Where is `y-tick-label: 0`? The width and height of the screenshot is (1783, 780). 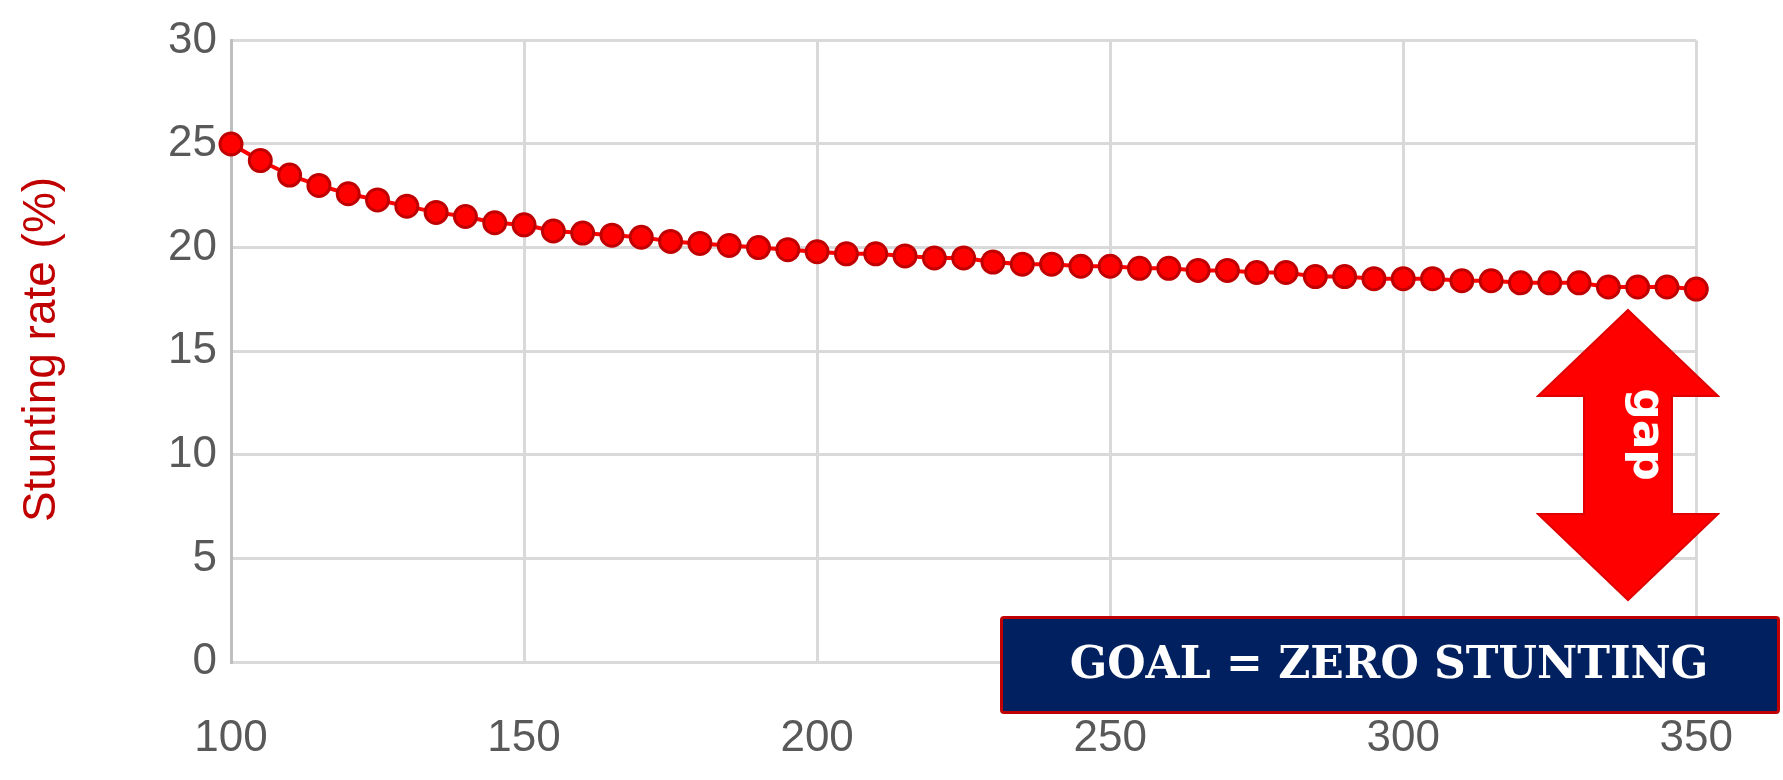
y-tick-label: 0 is located at coordinates (204, 659).